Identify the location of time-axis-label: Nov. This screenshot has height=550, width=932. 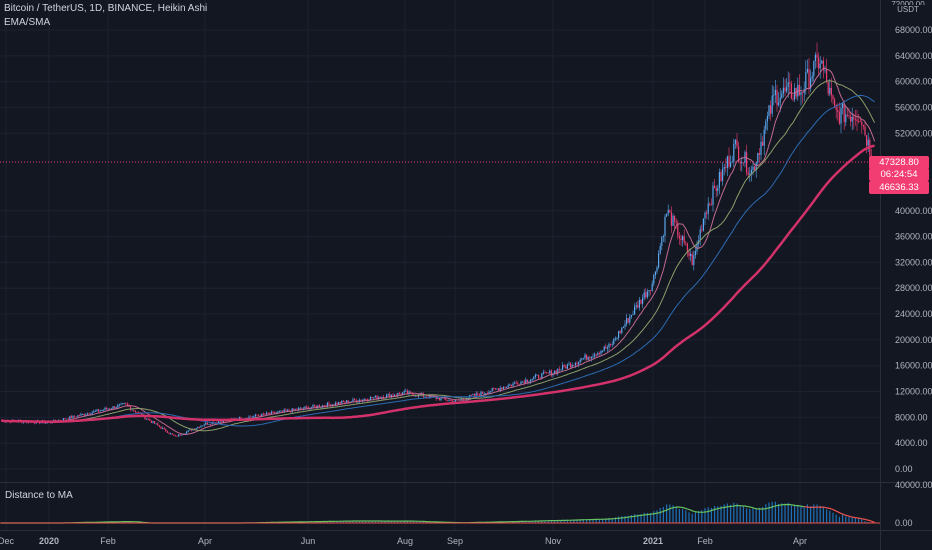
(553, 541).